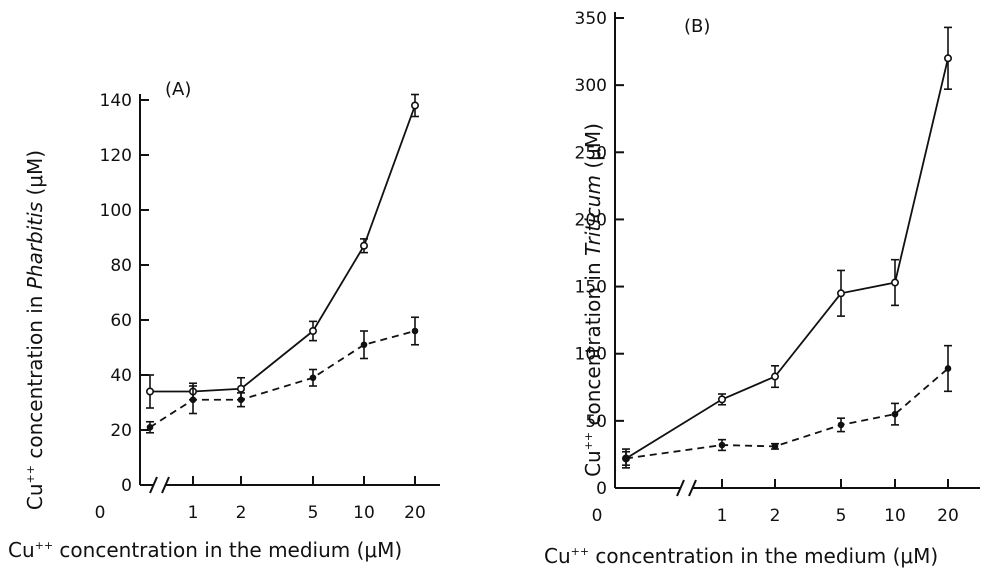 The width and height of the screenshot is (983, 572). What do you see at coordinates (116, 156) in the screenshot?
I see `y-tick-label: 120` at bounding box center [116, 156].